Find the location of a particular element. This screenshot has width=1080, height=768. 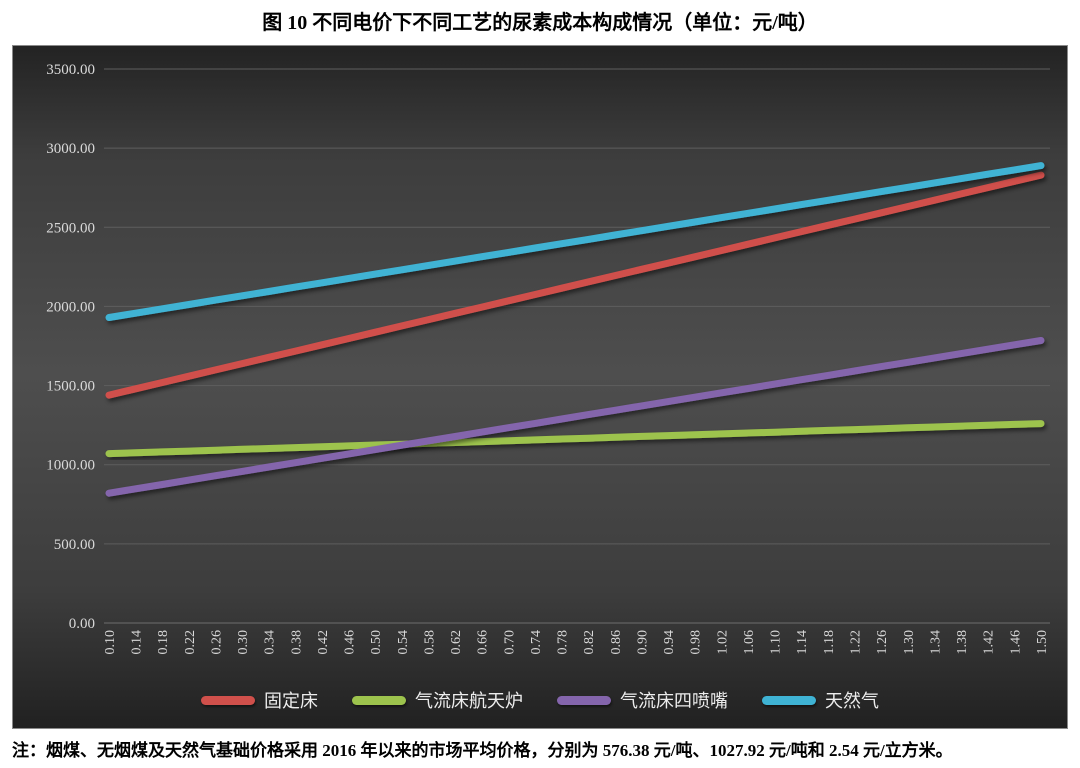

x-tick-label: 0.58 is located at coordinates (429, 642).